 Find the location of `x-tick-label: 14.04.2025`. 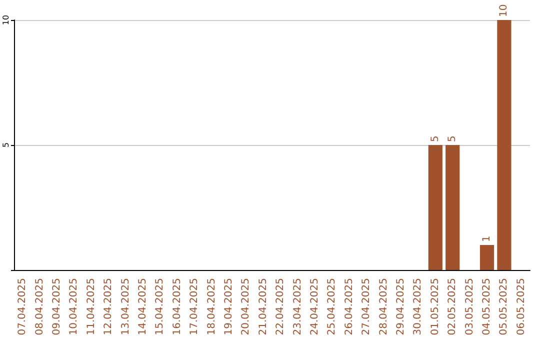

x-tick-label: 14.04.2025 is located at coordinates (143, 307).